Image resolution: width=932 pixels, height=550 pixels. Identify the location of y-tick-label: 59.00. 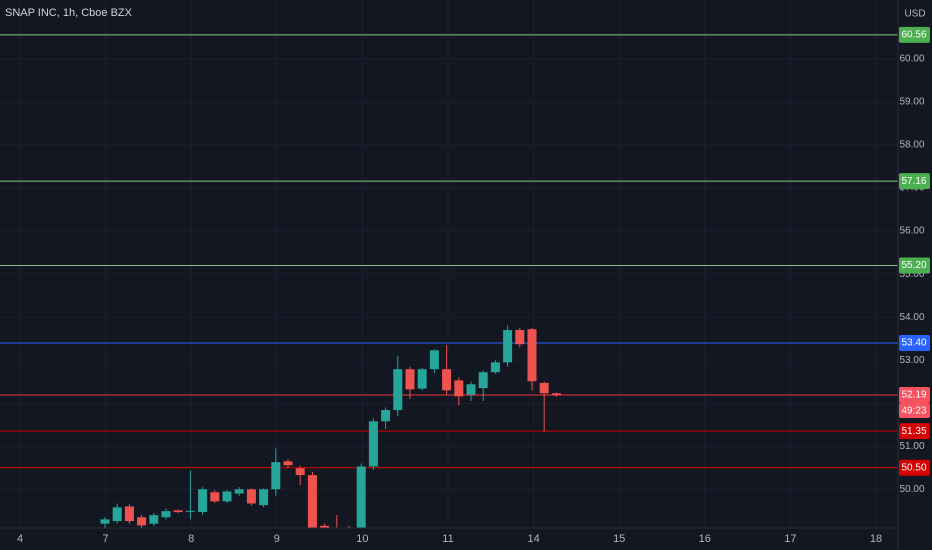
(911, 102).